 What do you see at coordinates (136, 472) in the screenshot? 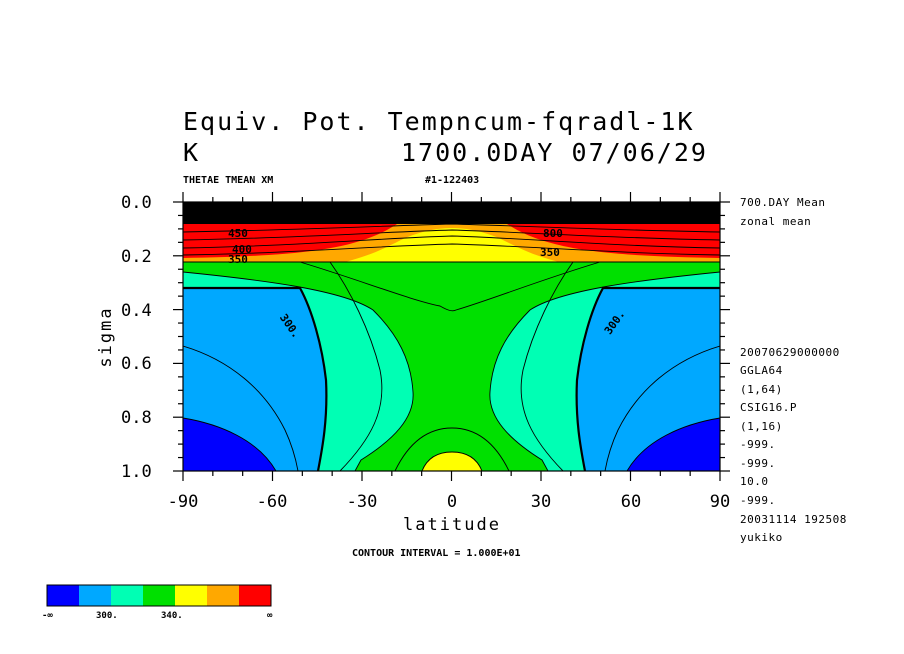
I see `y-tick-label: 1.0` at bounding box center [136, 472].